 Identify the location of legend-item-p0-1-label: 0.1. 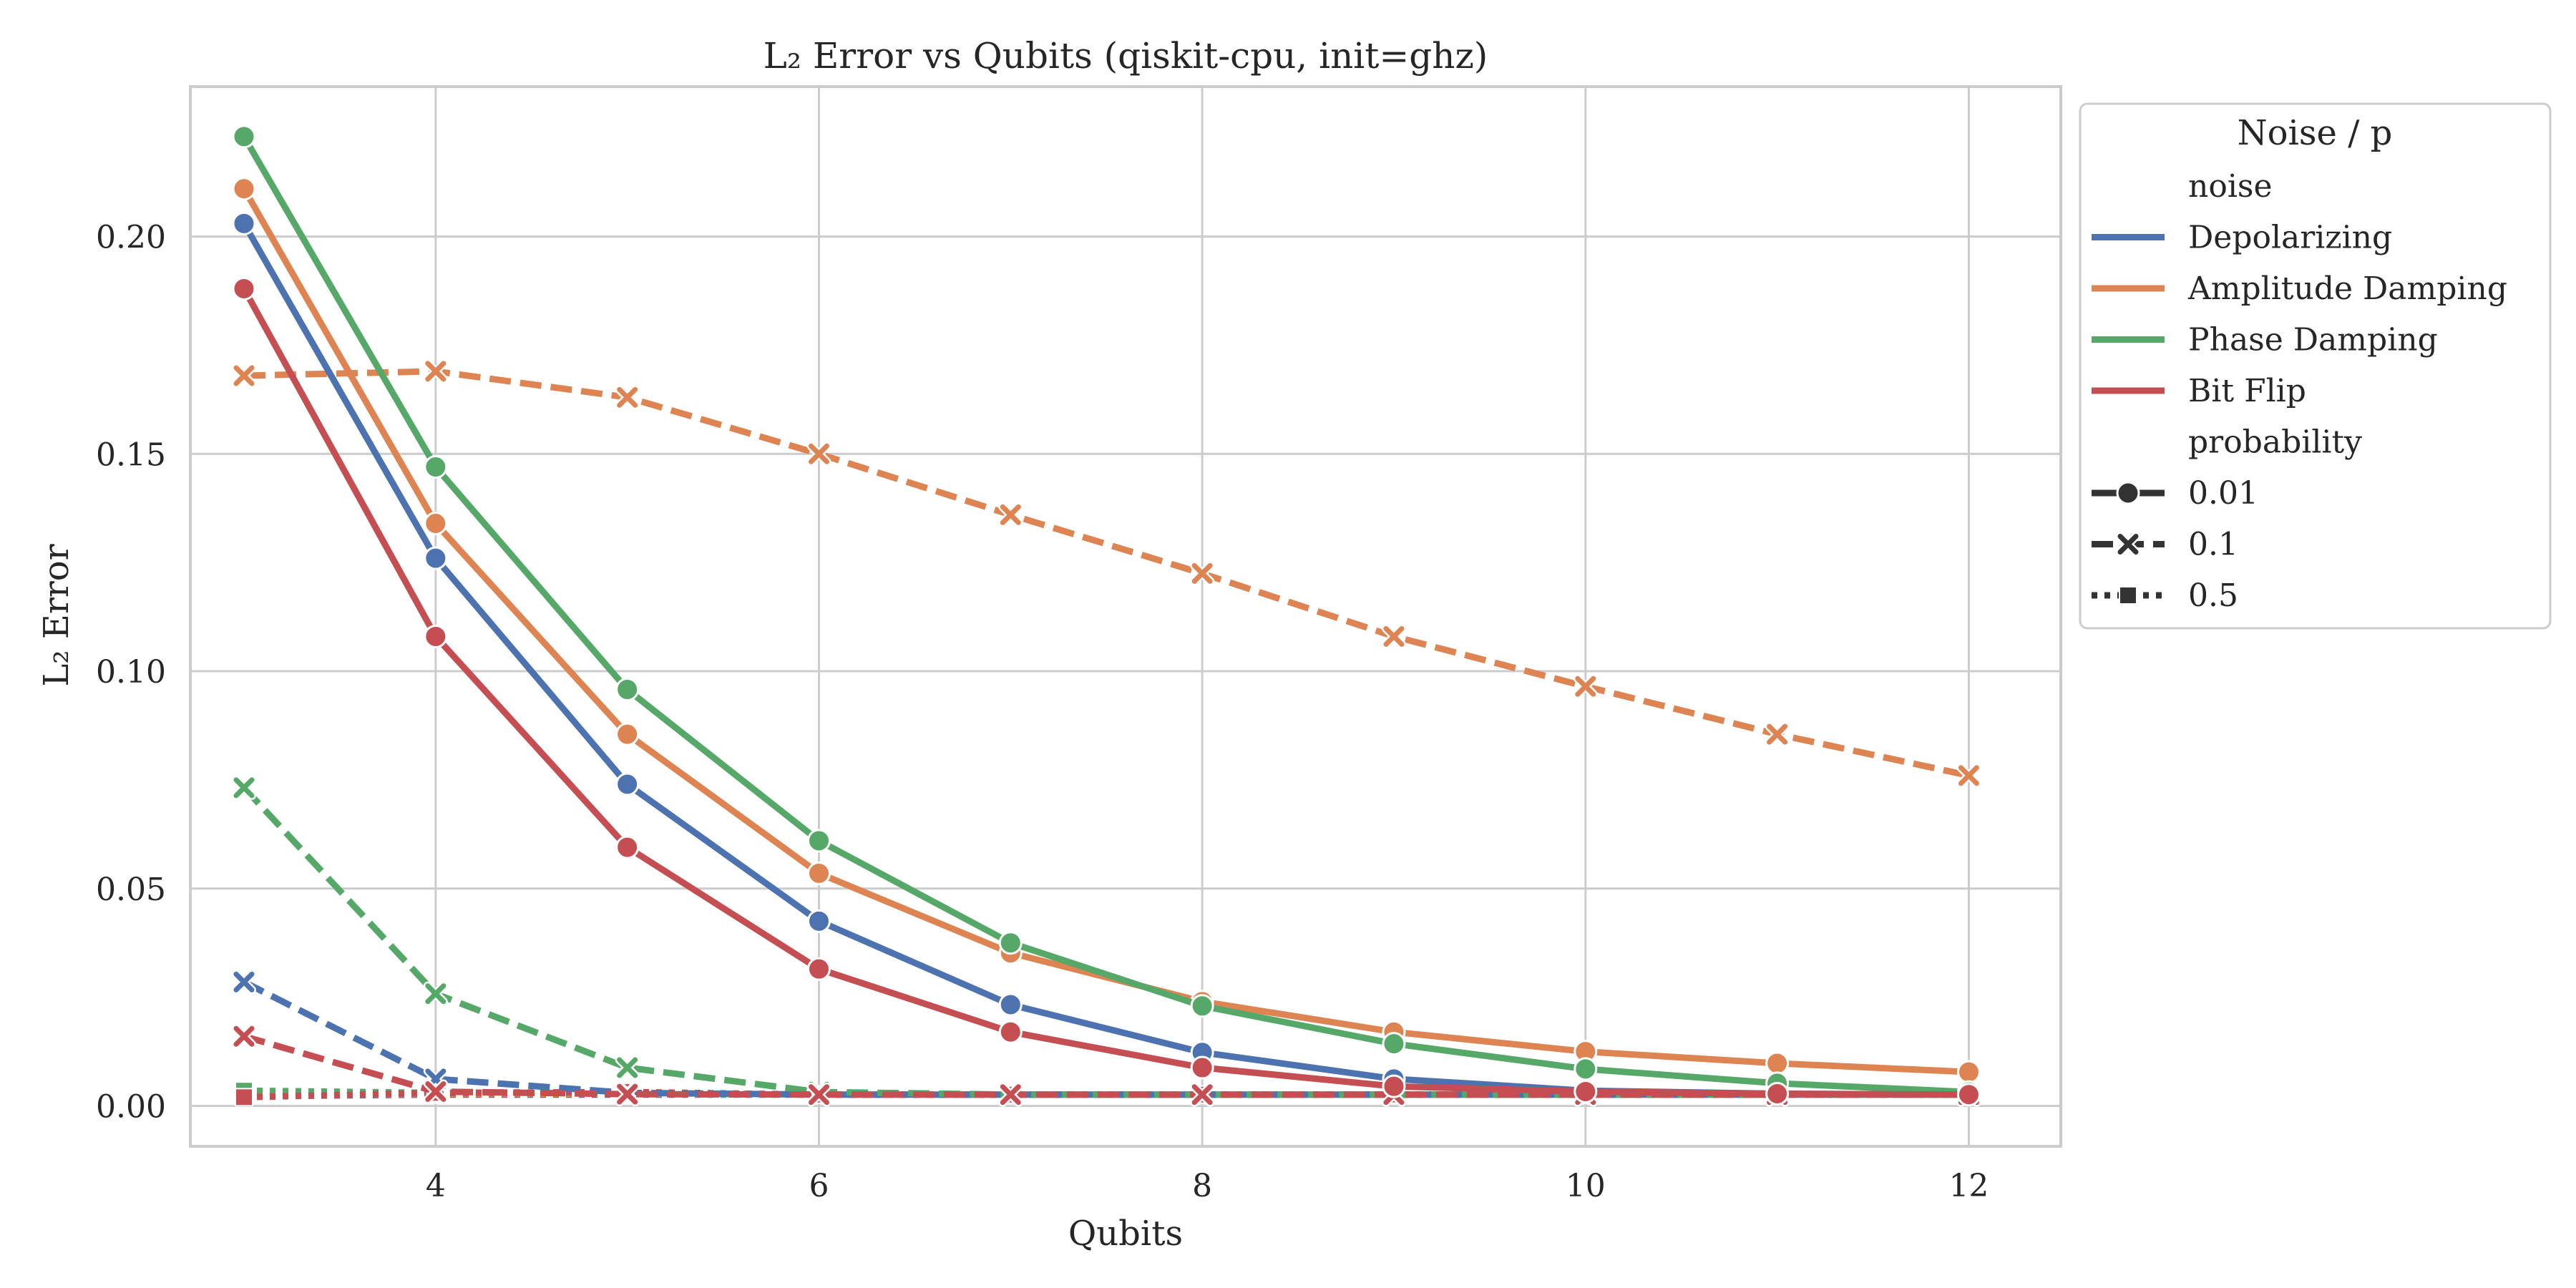
(2213, 545).